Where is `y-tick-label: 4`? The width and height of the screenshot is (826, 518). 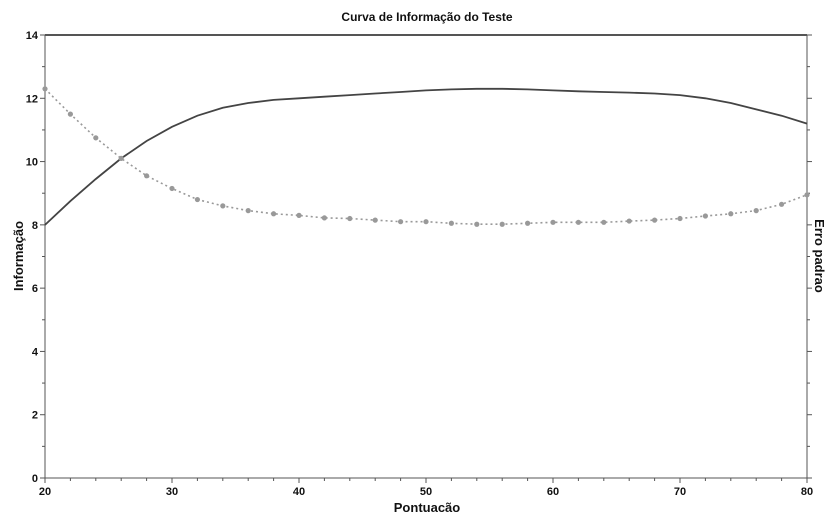
y-tick-label: 4 is located at coordinates (35, 352).